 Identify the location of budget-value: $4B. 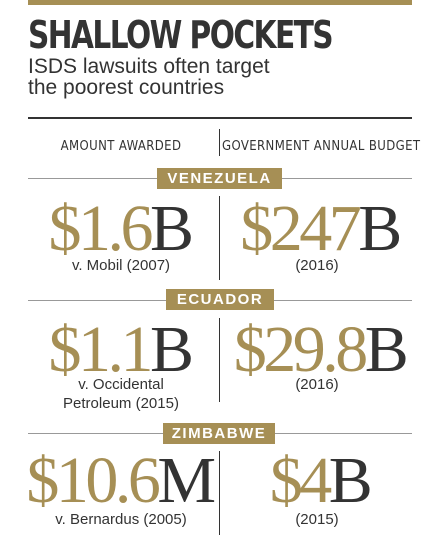
(319, 481).